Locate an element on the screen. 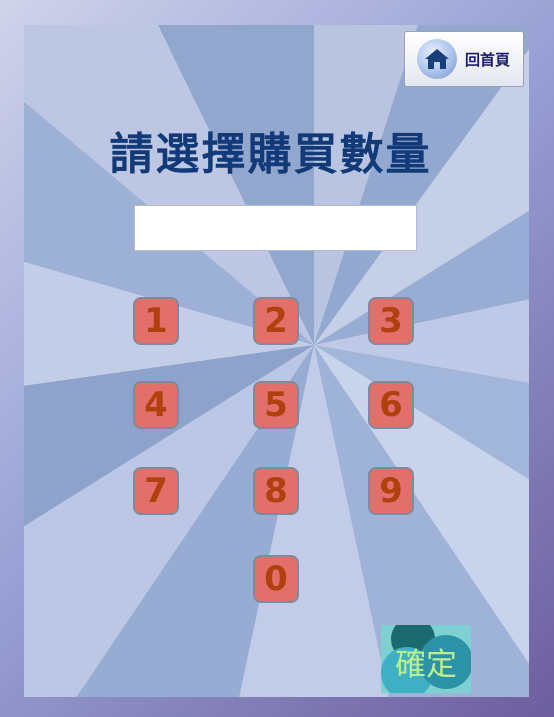  home-button-label: 回首頁 is located at coordinates (488, 59).